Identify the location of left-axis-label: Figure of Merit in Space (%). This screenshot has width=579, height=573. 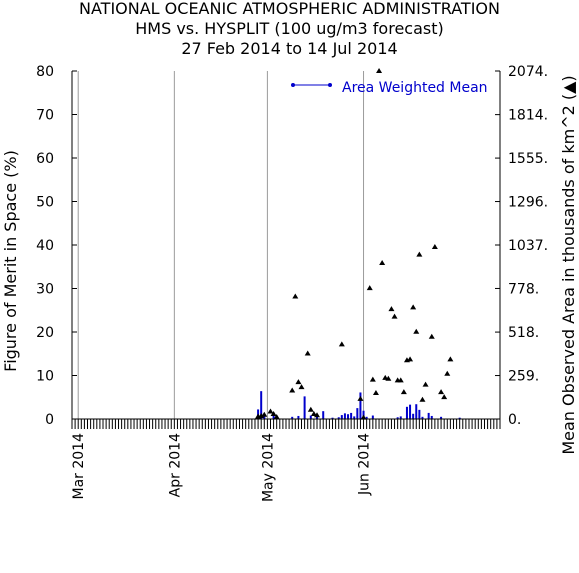
(10, 261).